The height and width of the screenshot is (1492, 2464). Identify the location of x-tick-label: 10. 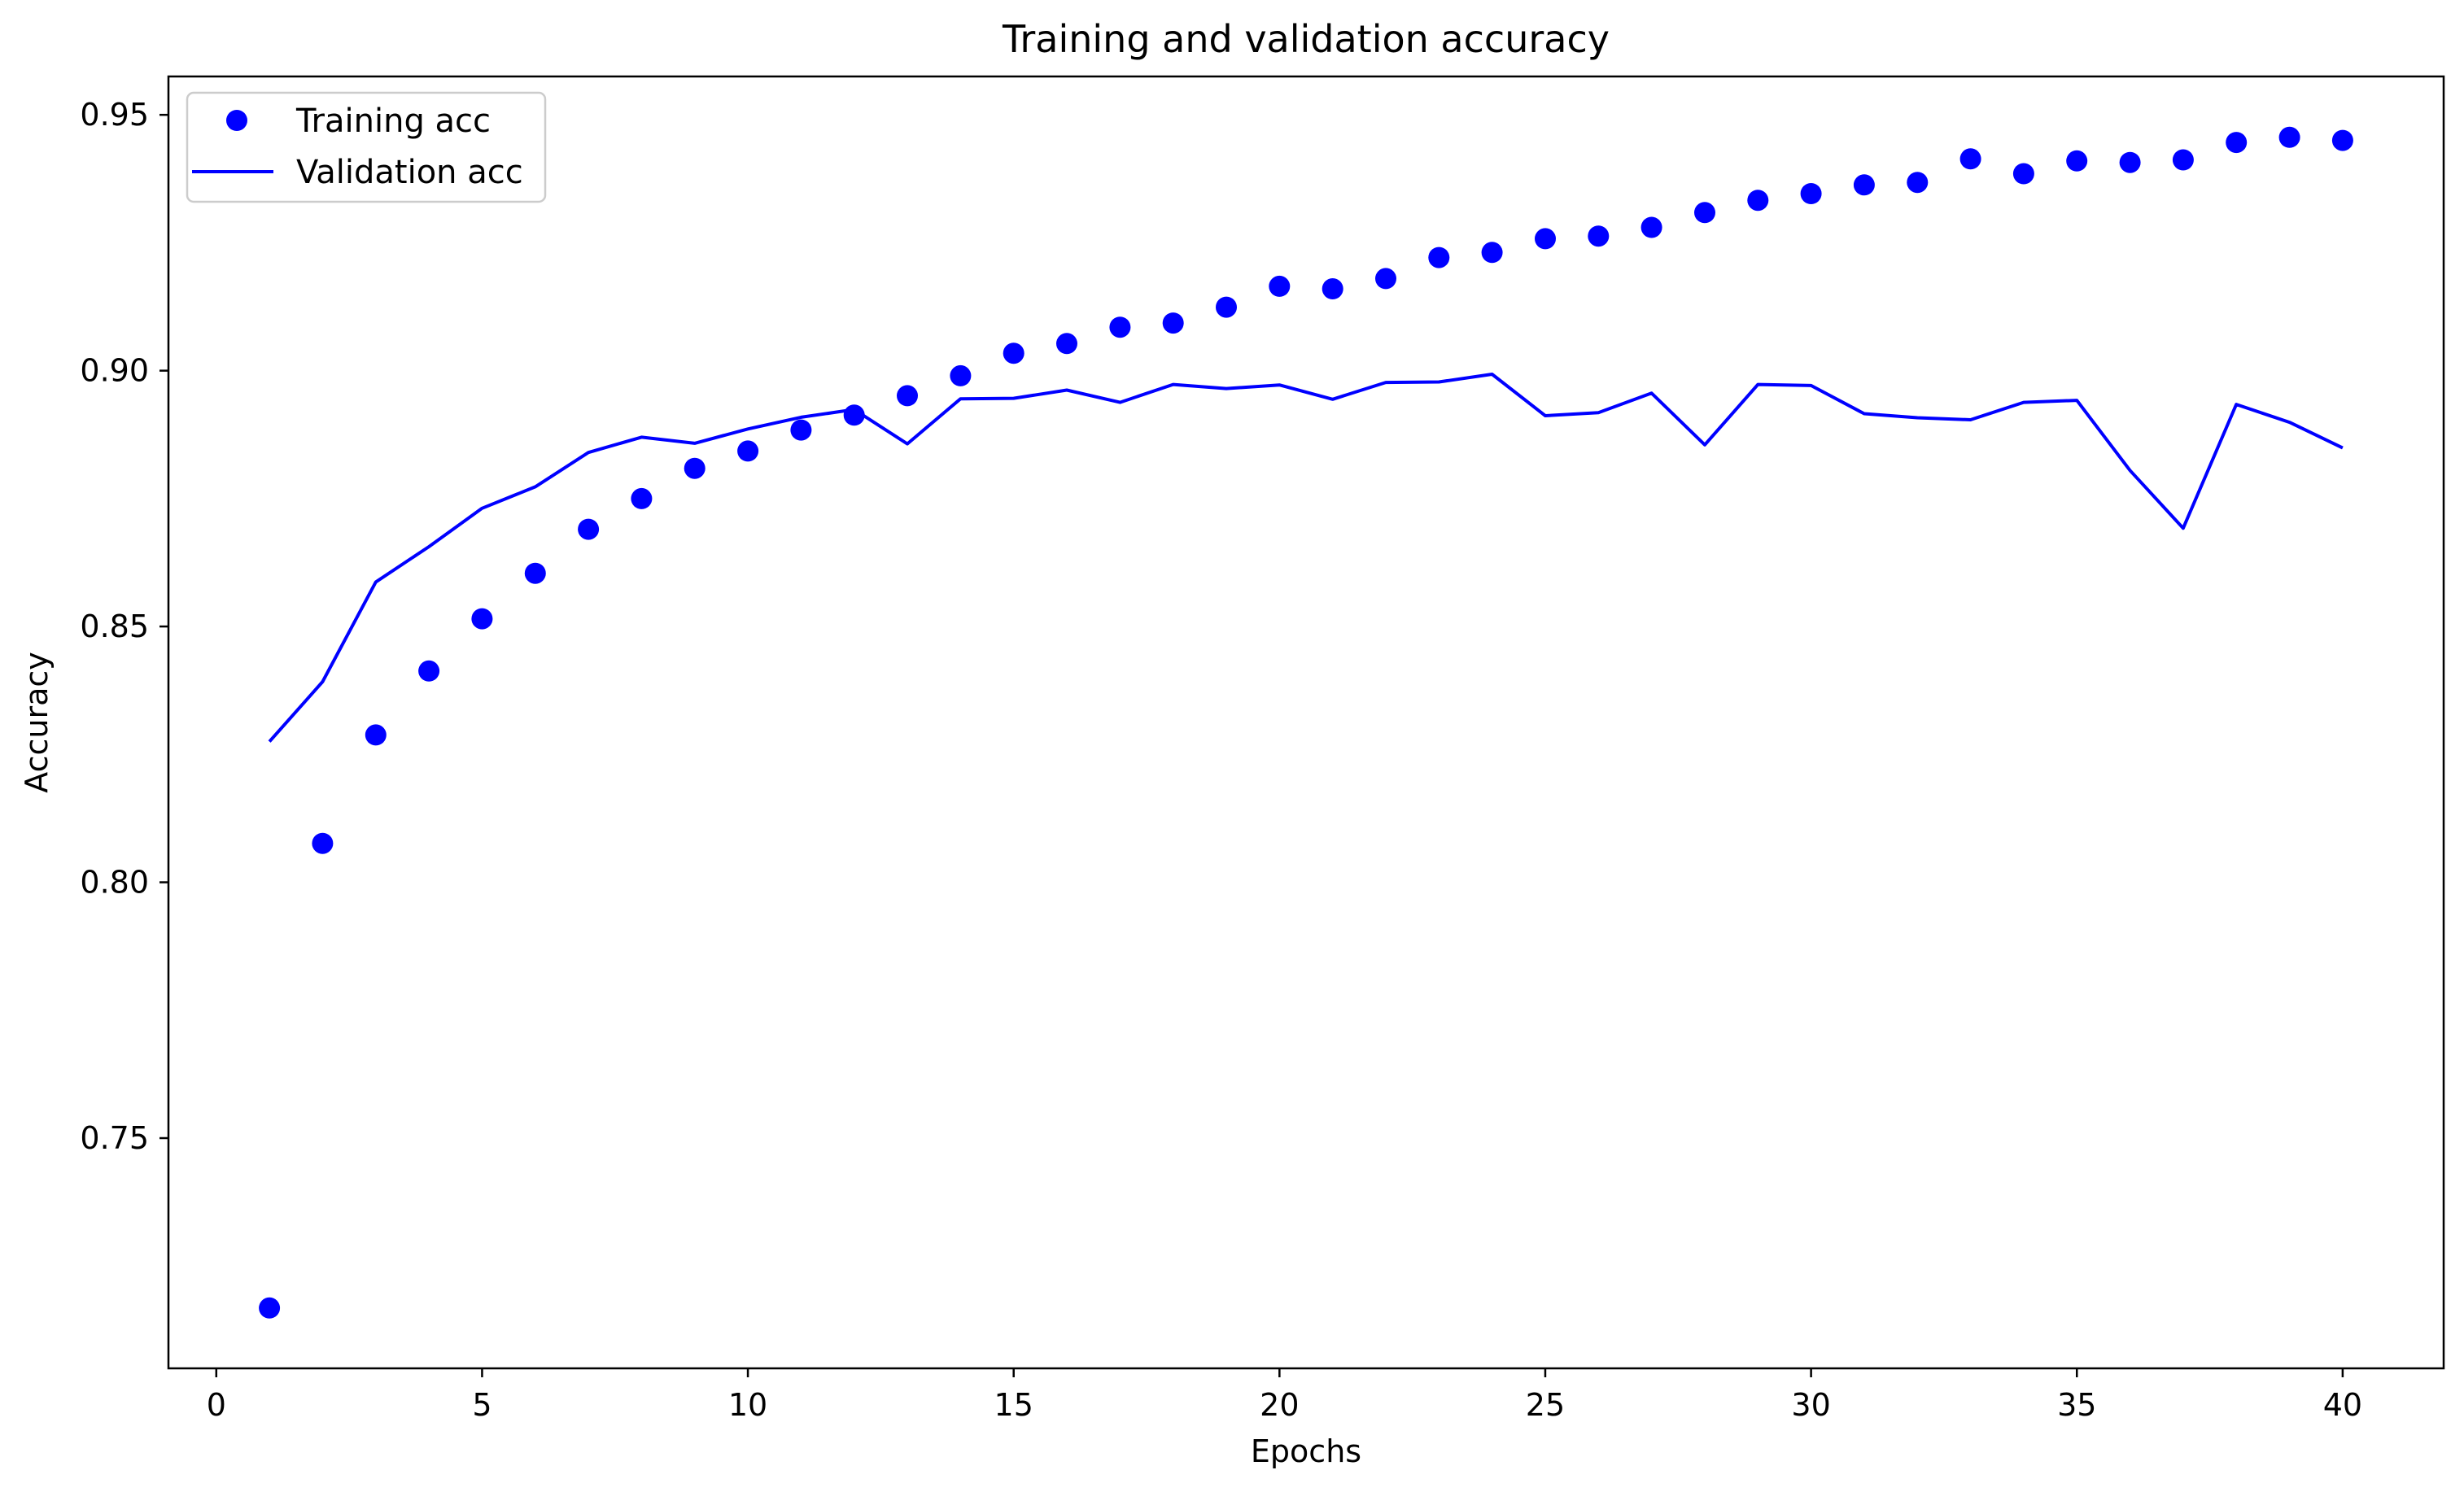
(747, 1405).